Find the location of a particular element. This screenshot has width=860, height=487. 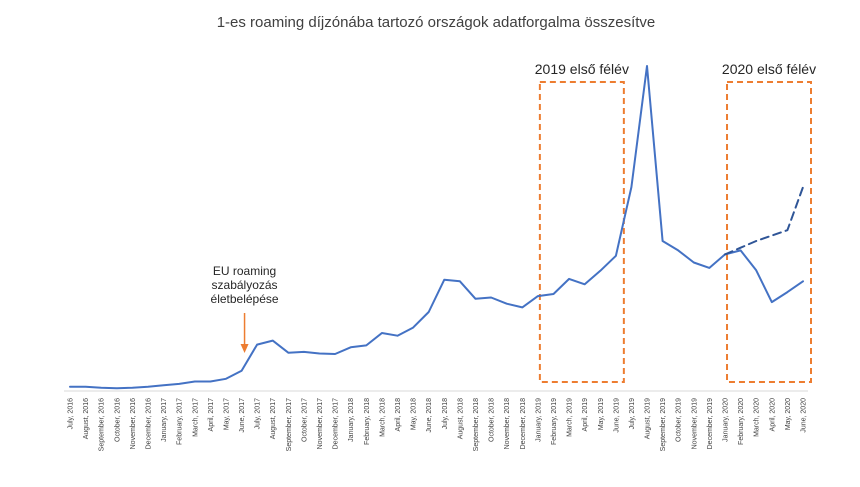

x-tick-label: September, 2017 is located at coordinates (289, 424).